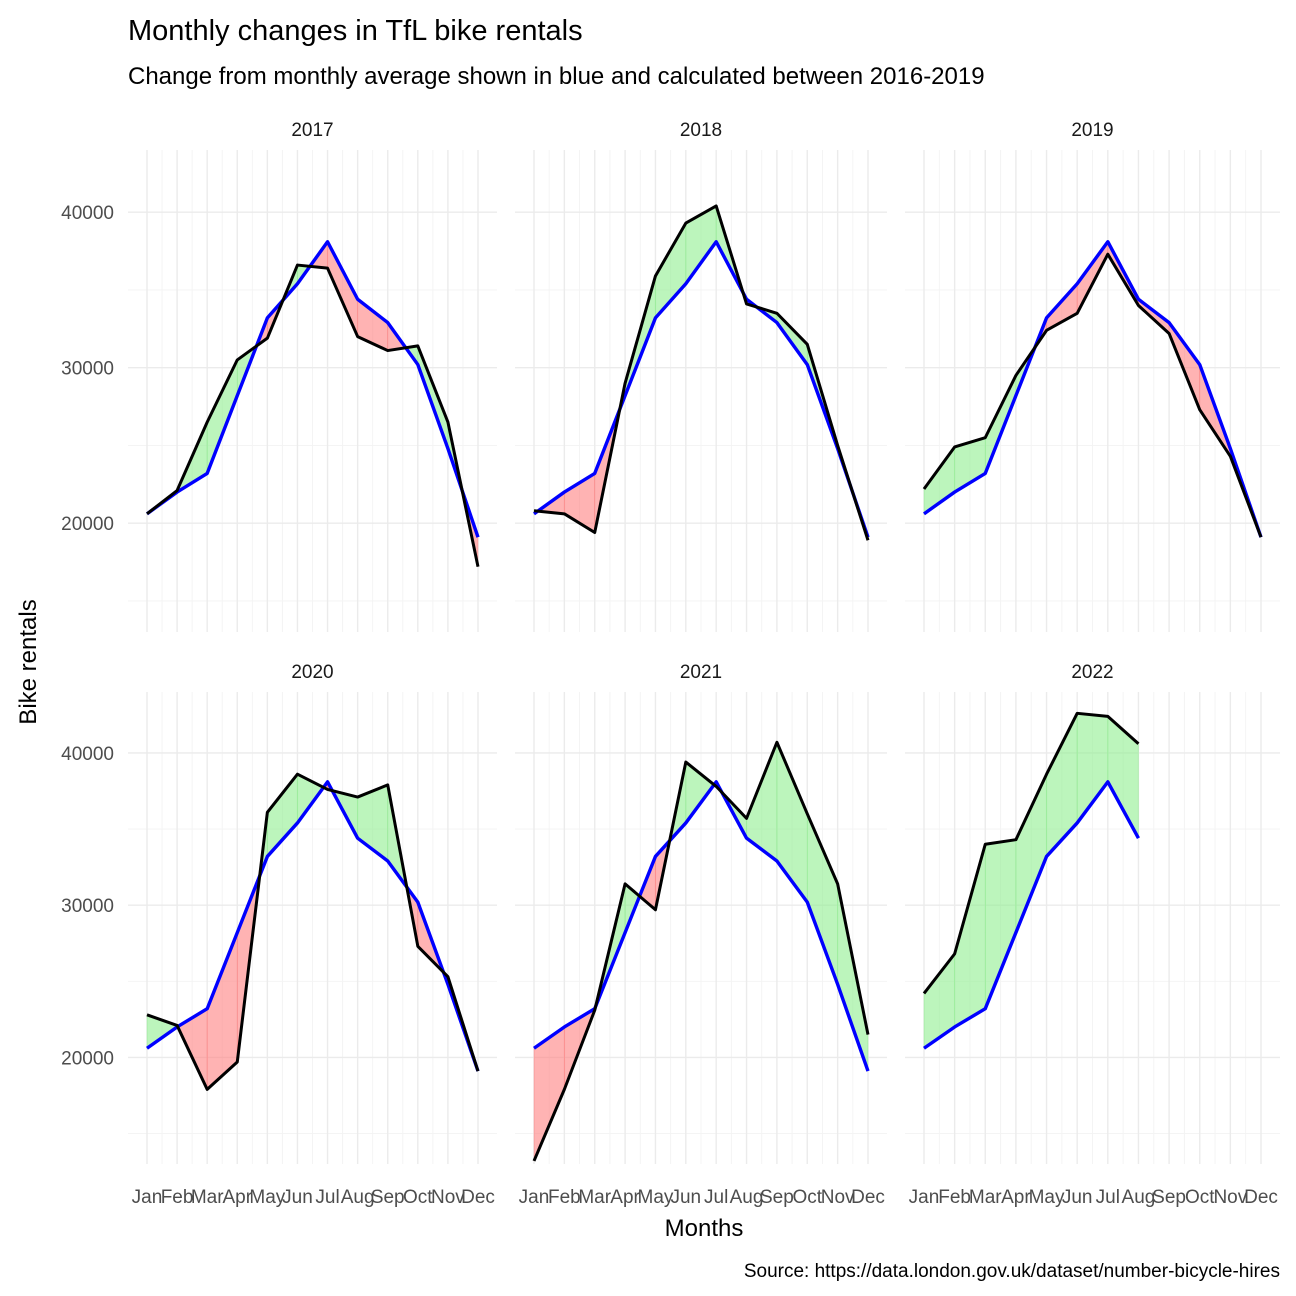  What do you see at coordinates (312, 672) in the screenshot?
I see `facet-label: 2020` at bounding box center [312, 672].